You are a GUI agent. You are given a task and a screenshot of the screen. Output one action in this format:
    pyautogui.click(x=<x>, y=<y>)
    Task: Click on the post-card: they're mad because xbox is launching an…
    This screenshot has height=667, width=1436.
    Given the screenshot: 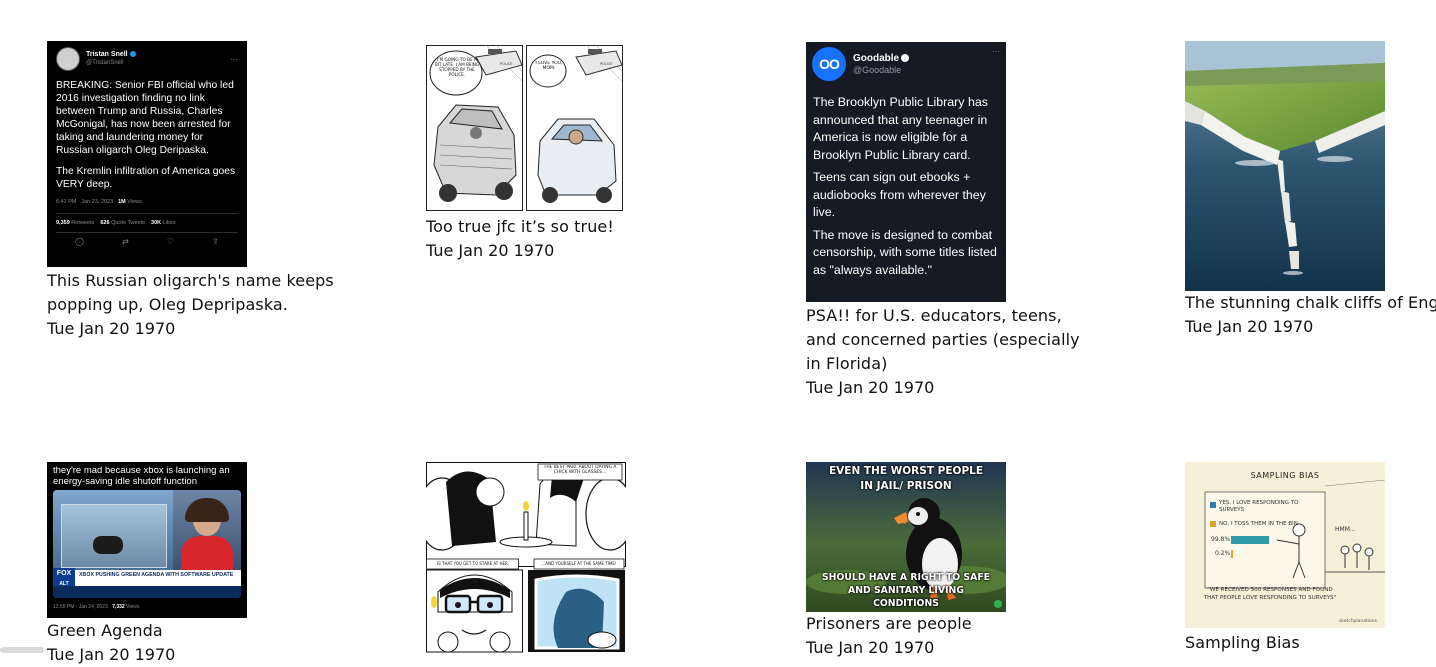 What is the action you would take?
    pyautogui.click(x=197, y=564)
    